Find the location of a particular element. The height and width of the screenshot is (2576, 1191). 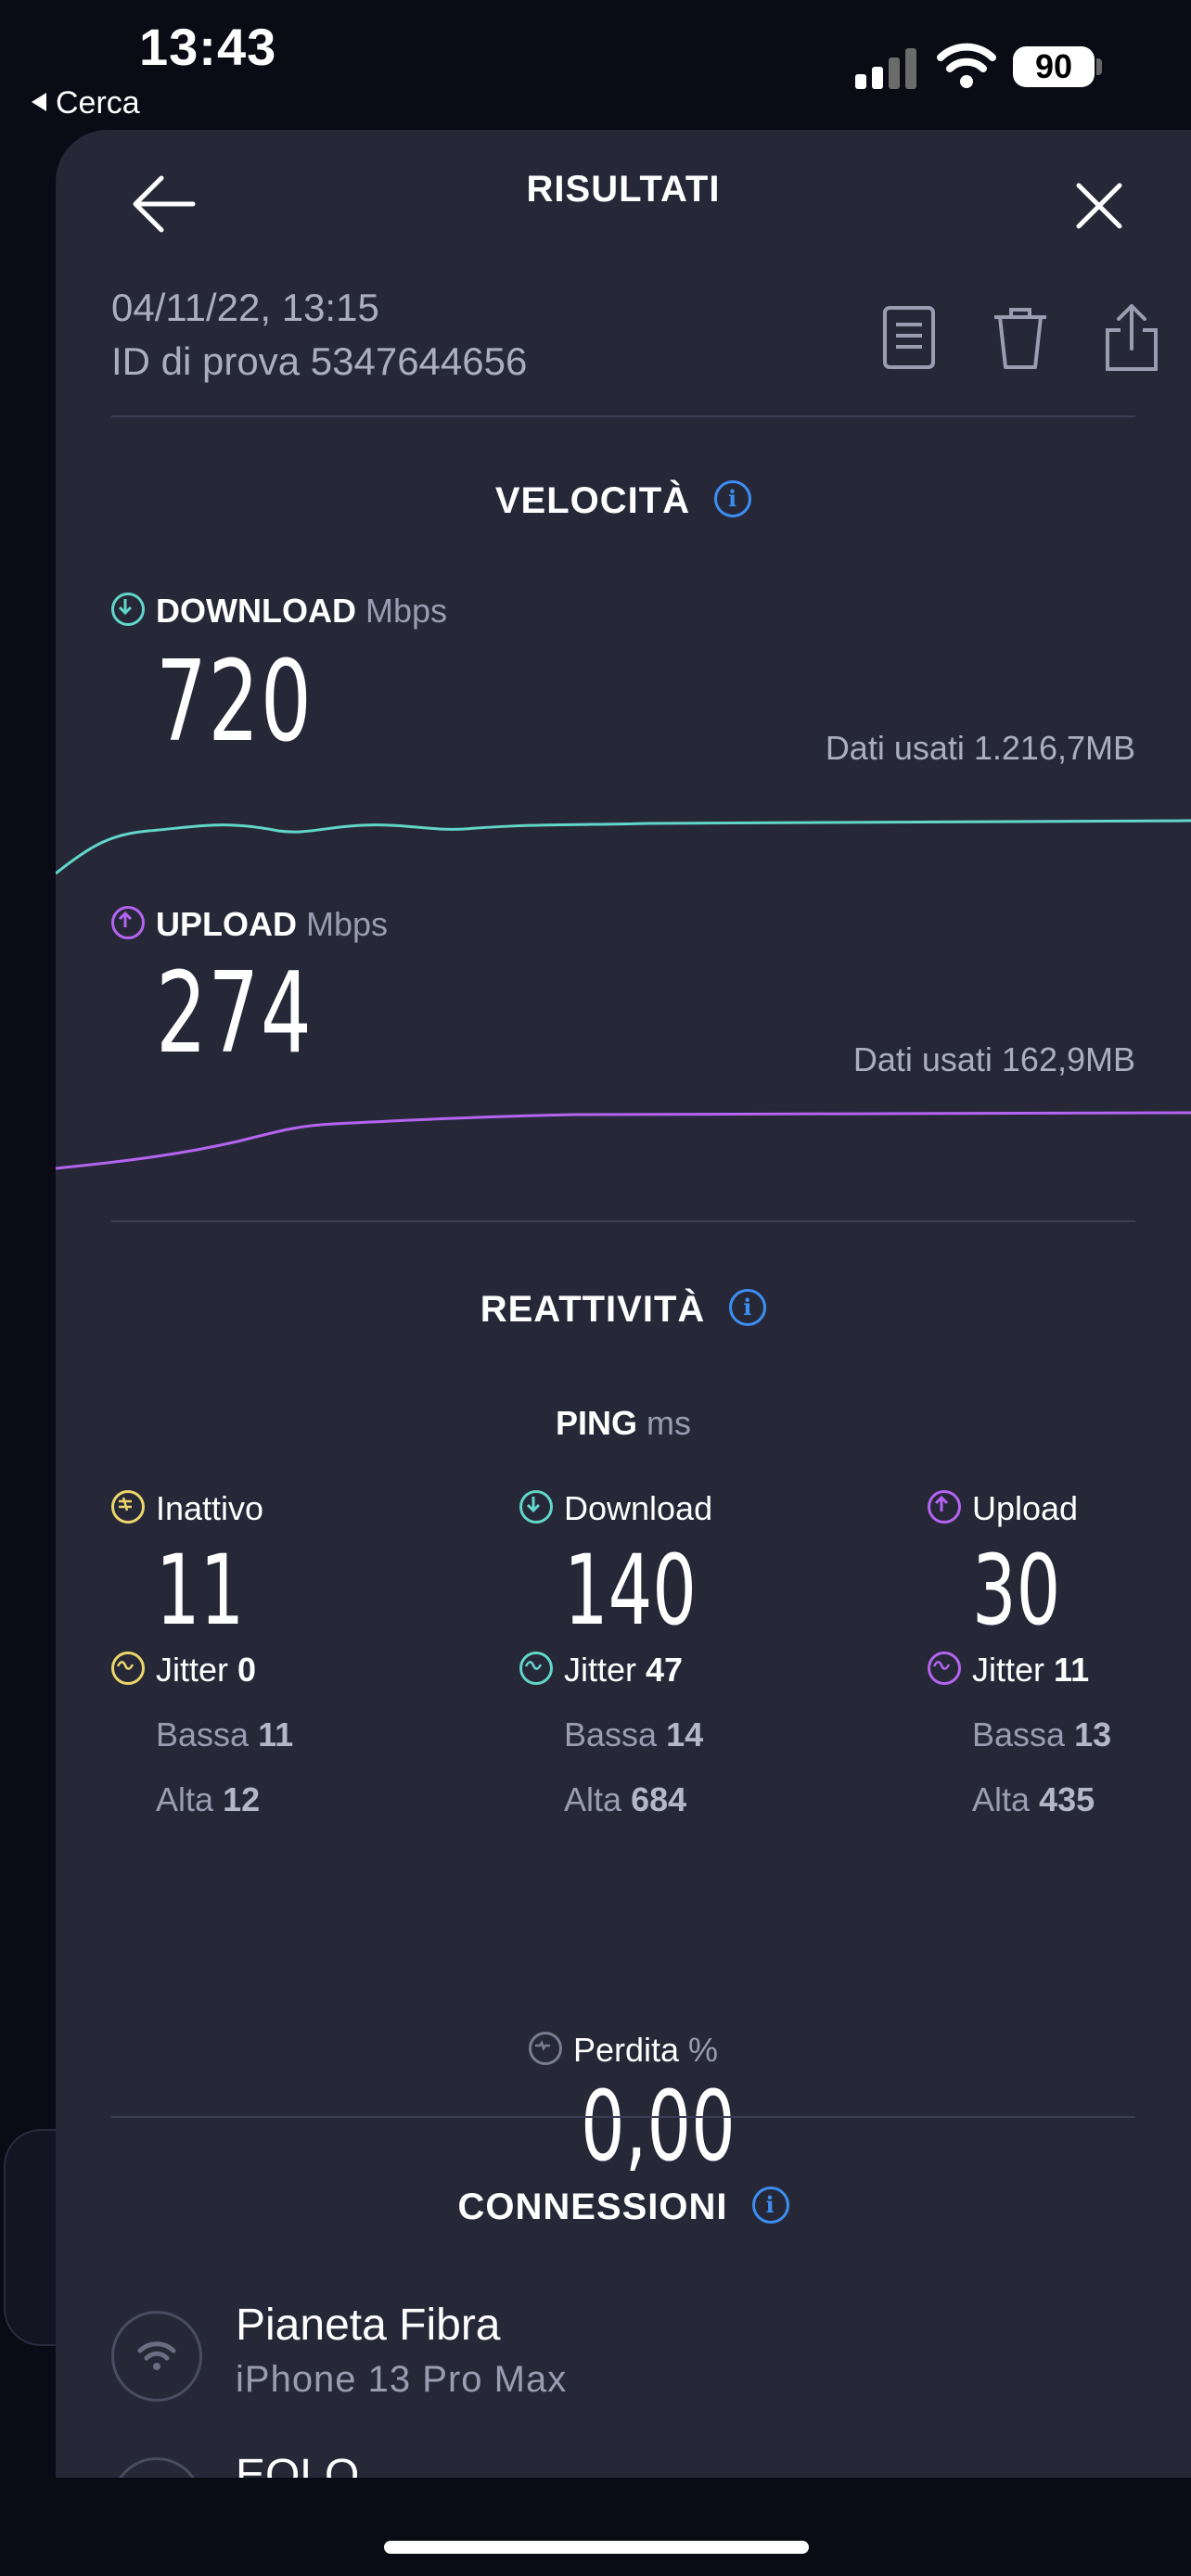

ping-download-column: Download 140 Jitter 47 Bassa 14 Alta 684 is located at coordinates (686, 1654).